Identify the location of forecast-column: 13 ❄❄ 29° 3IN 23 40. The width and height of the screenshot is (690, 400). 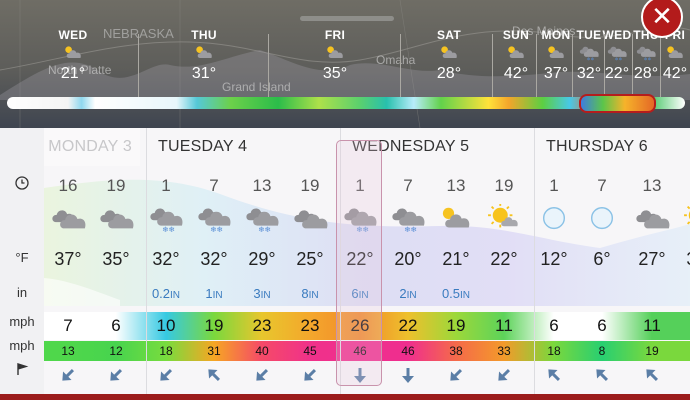
(262, 280).